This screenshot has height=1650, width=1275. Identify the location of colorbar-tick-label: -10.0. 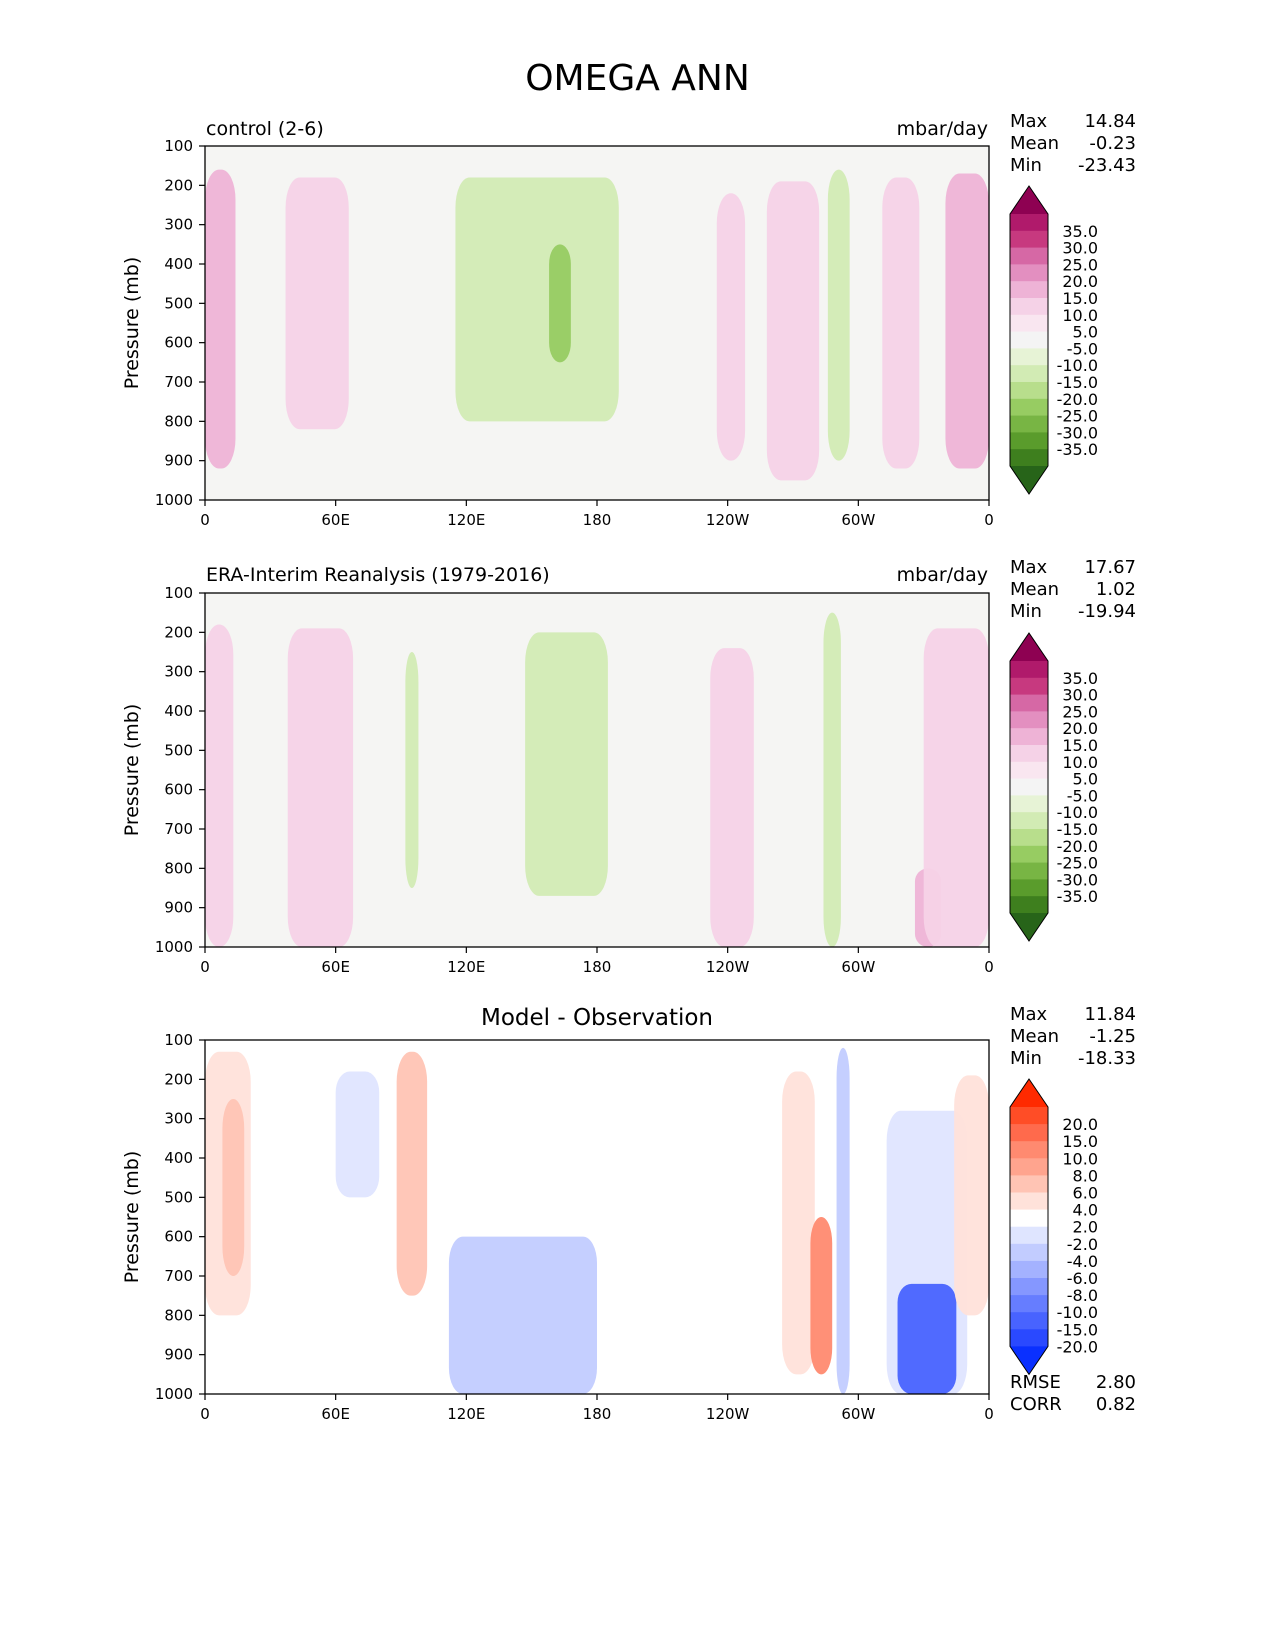
(1077, 812).